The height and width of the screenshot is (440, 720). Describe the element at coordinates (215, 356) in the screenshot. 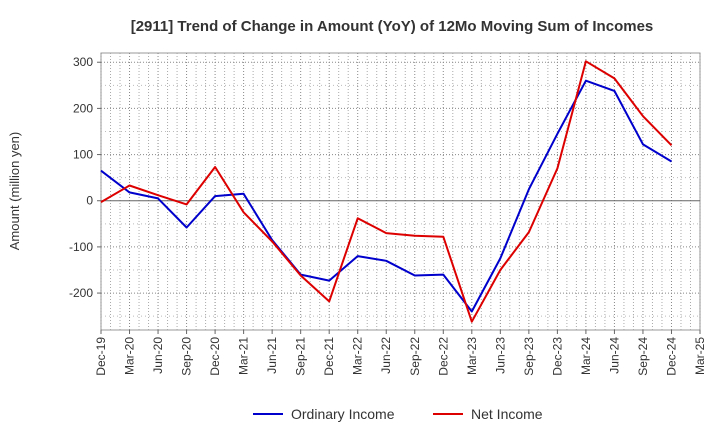

I see `x-tick-label: Dec-20` at that location.